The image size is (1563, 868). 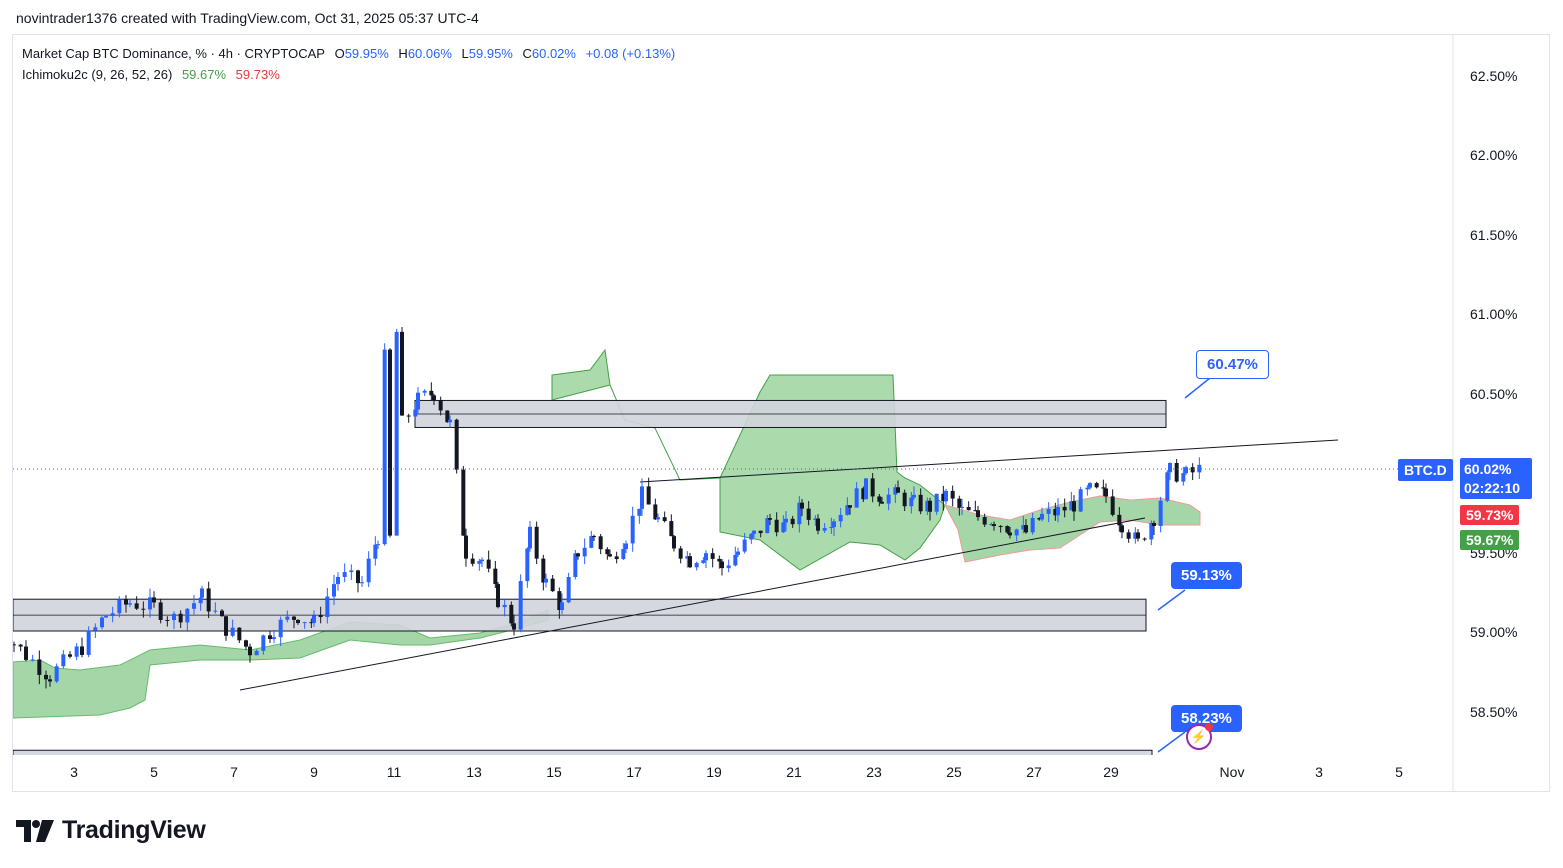 What do you see at coordinates (111, 830) in the screenshot?
I see `tradingview-logo: TradingView` at bounding box center [111, 830].